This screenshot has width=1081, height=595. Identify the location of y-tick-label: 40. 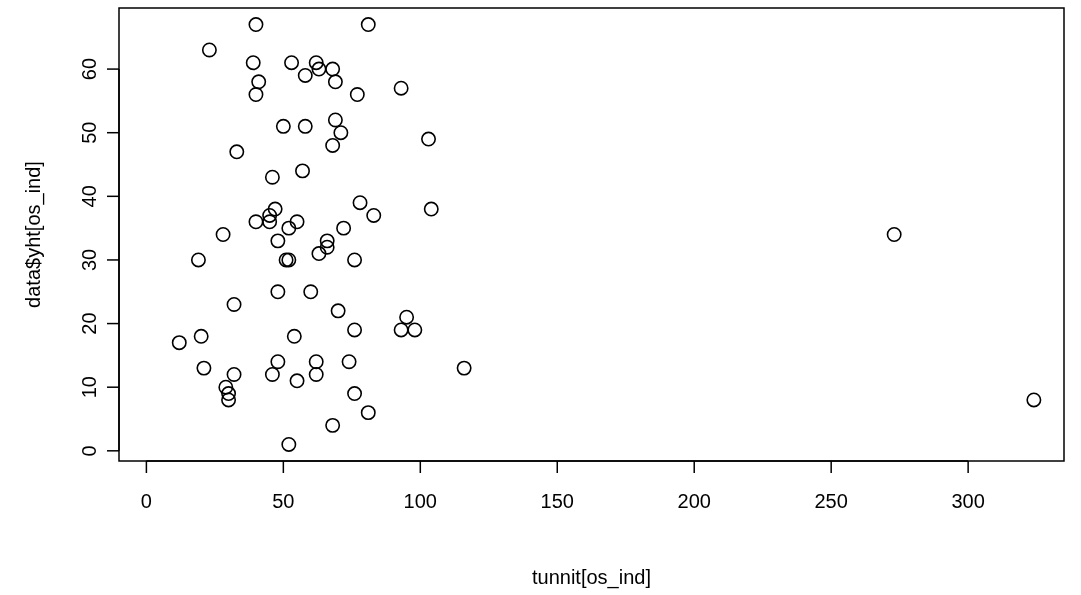
(89, 196).